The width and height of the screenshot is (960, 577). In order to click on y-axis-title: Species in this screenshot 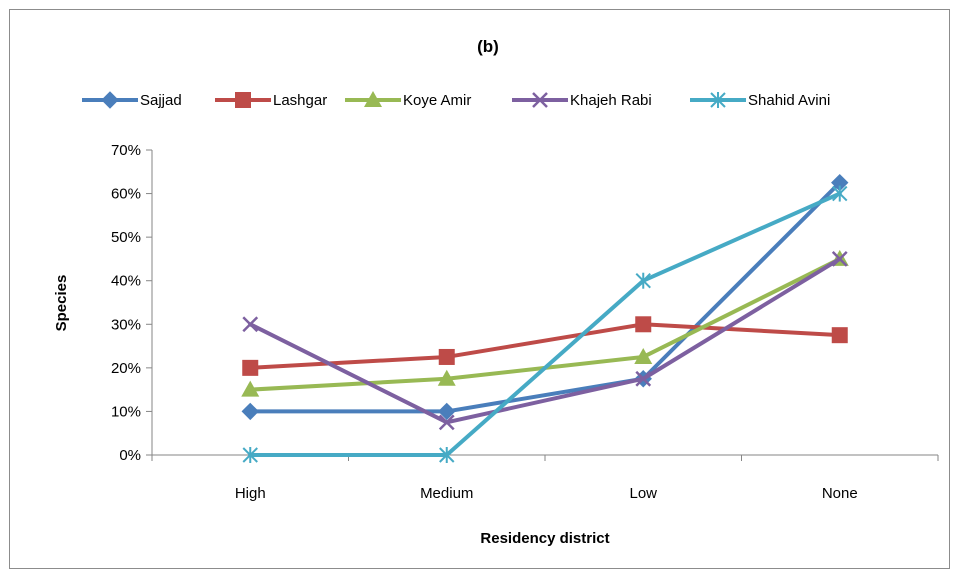, I will do `click(61, 303)`.